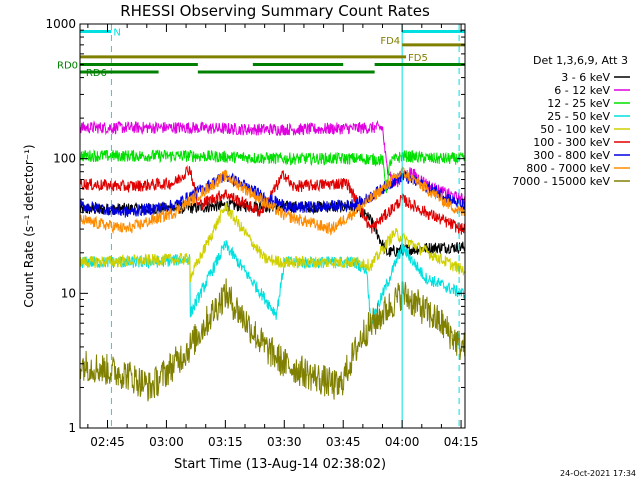  I want to click on legend-label-8: 7000 - 15000 keV, so click(561, 181).